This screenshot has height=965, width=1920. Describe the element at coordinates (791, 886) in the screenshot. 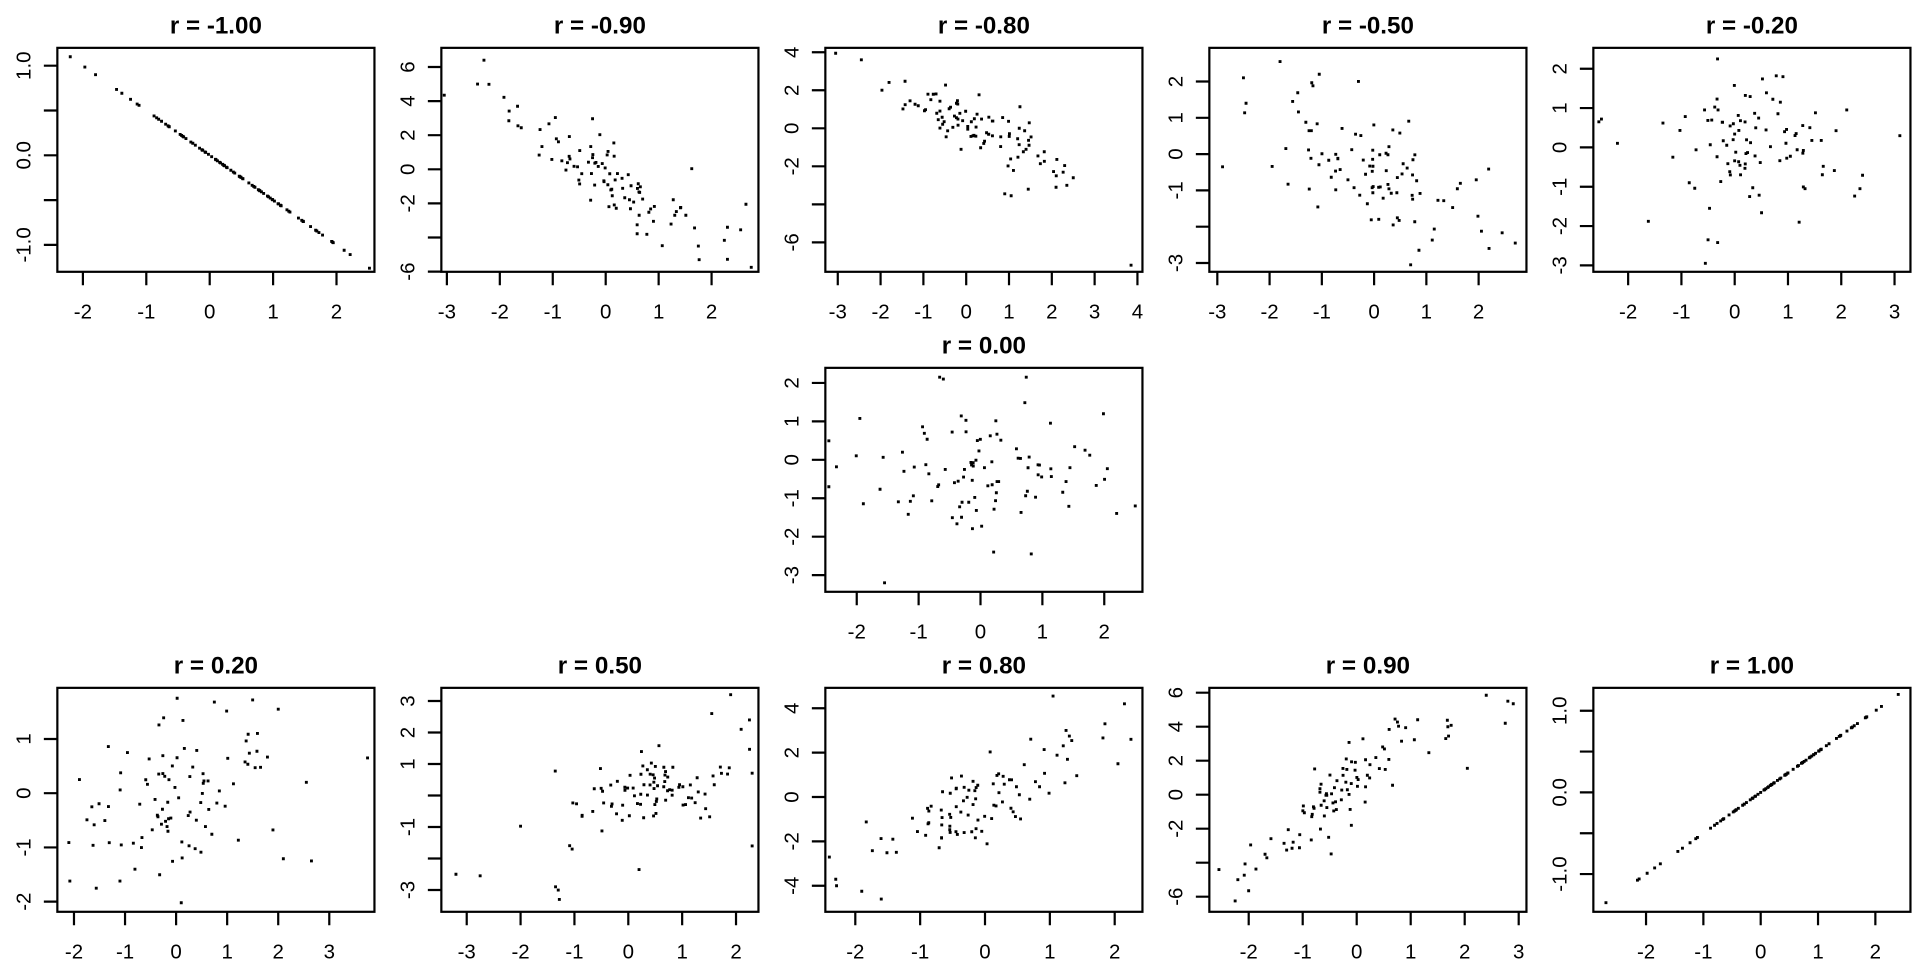

I see `svg-text: -4` at that location.